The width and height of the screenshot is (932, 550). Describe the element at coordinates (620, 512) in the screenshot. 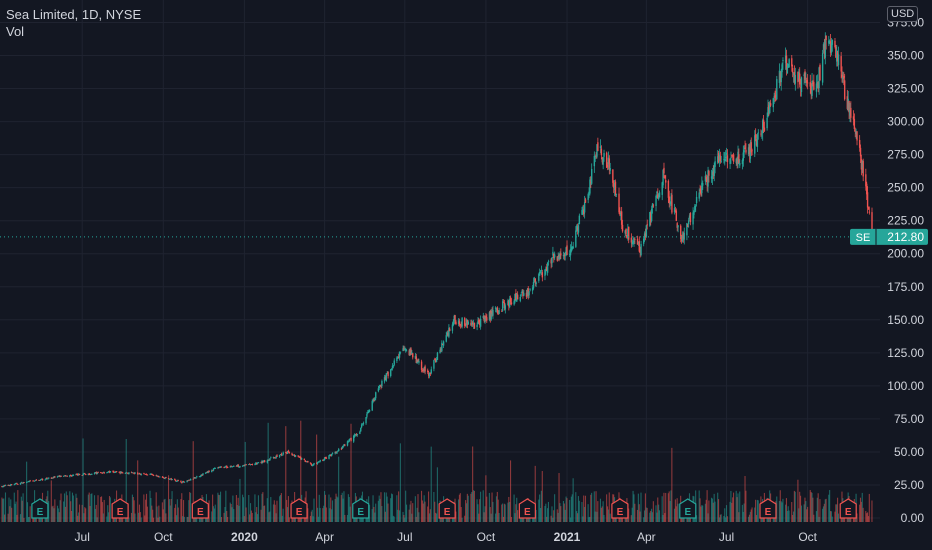

I see `earnings-marker-label: E` at that location.